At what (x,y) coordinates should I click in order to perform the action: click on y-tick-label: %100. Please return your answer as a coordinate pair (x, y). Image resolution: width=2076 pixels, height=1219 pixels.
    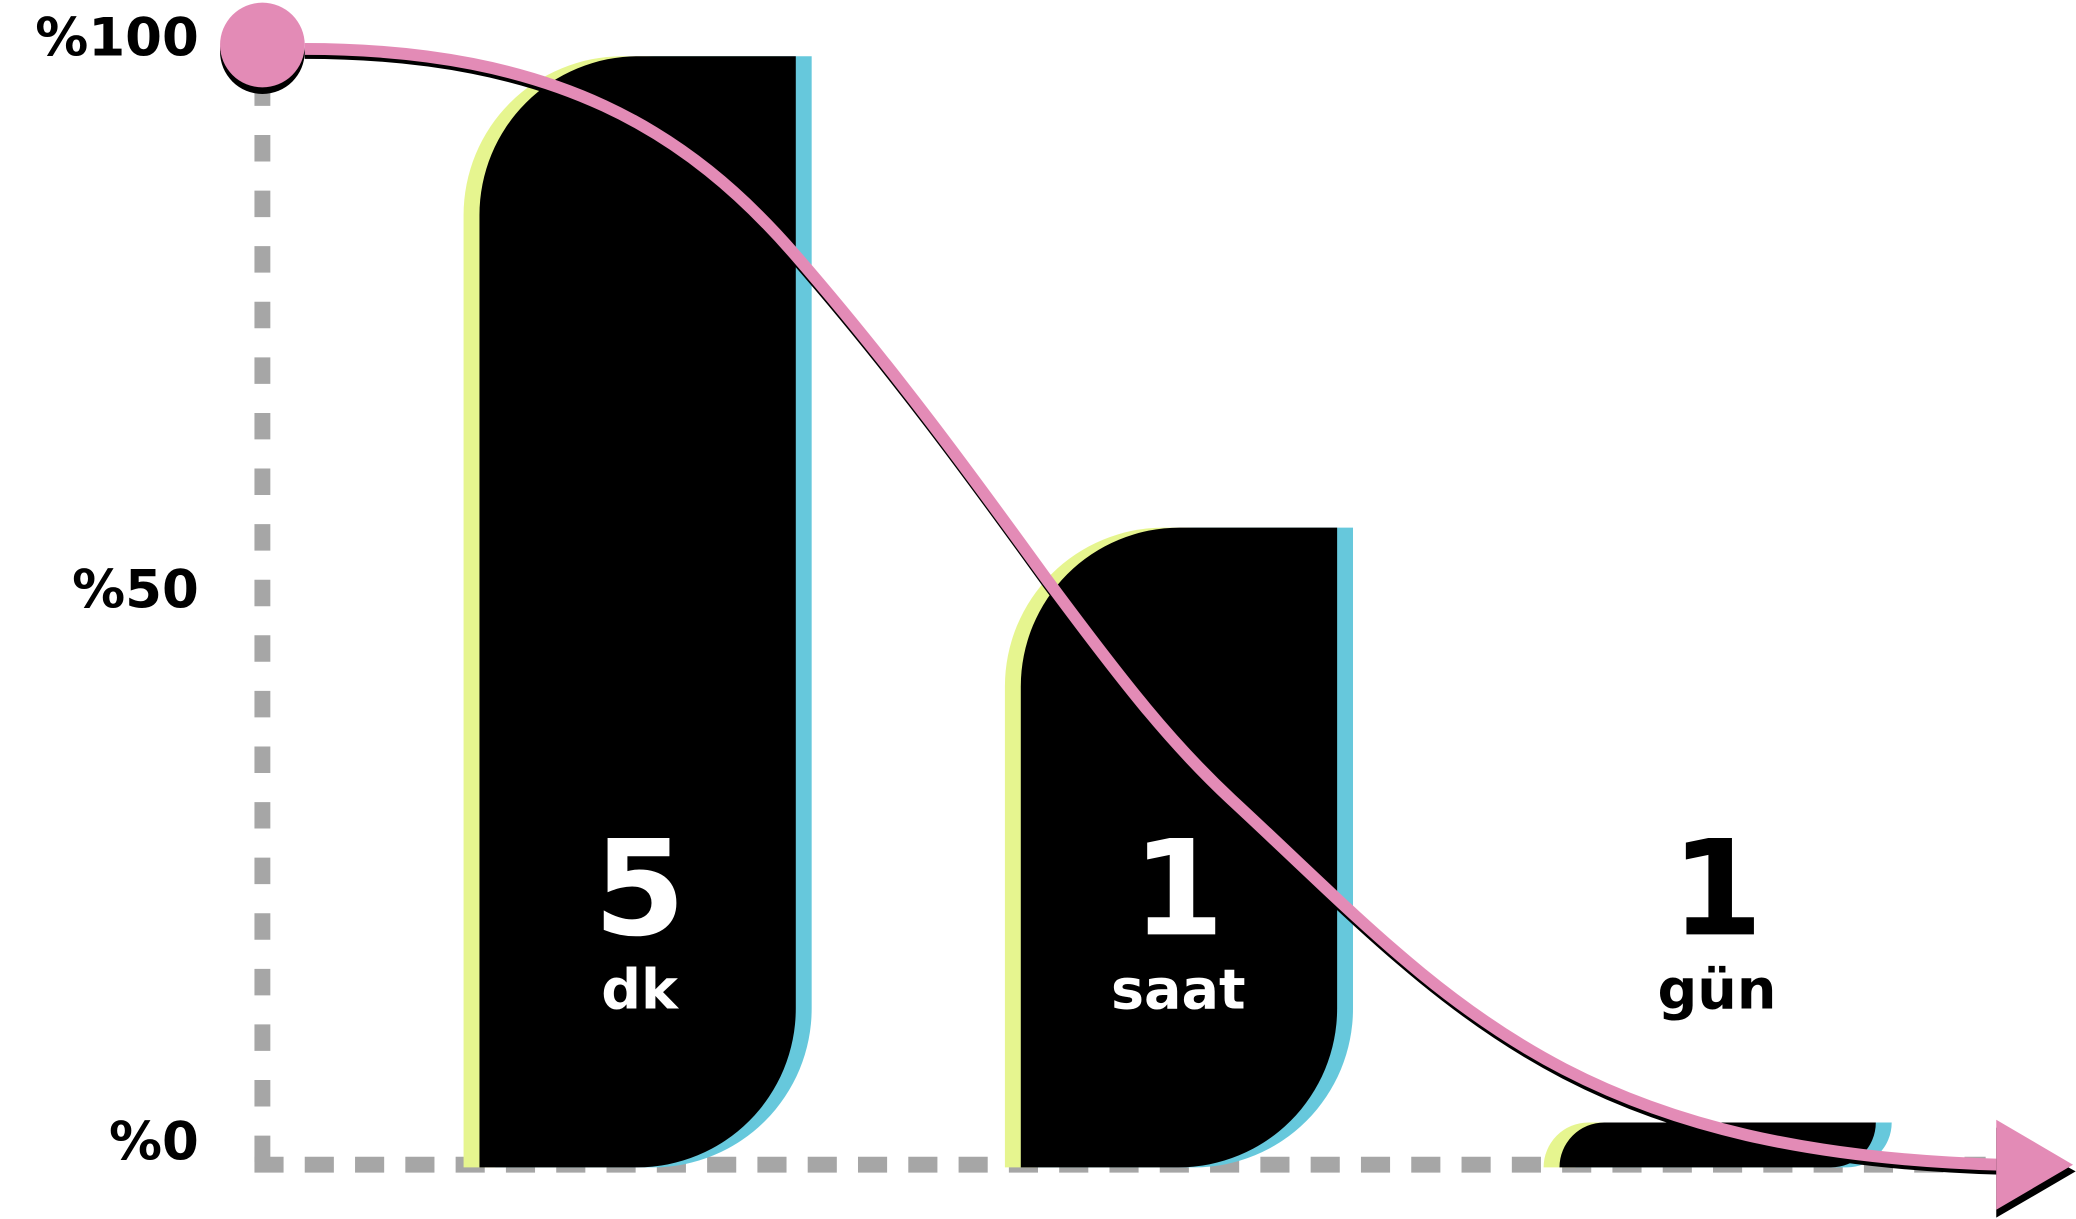
    Looking at the image, I should click on (117, 38).